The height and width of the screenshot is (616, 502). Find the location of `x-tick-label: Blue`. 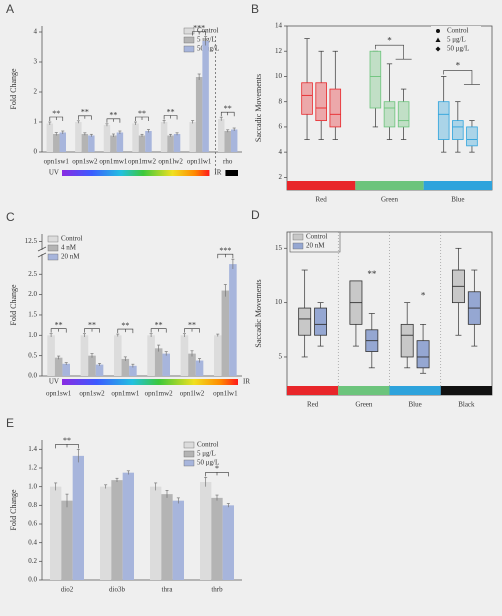

x-tick-label: Blue is located at coordinates (415, 405).